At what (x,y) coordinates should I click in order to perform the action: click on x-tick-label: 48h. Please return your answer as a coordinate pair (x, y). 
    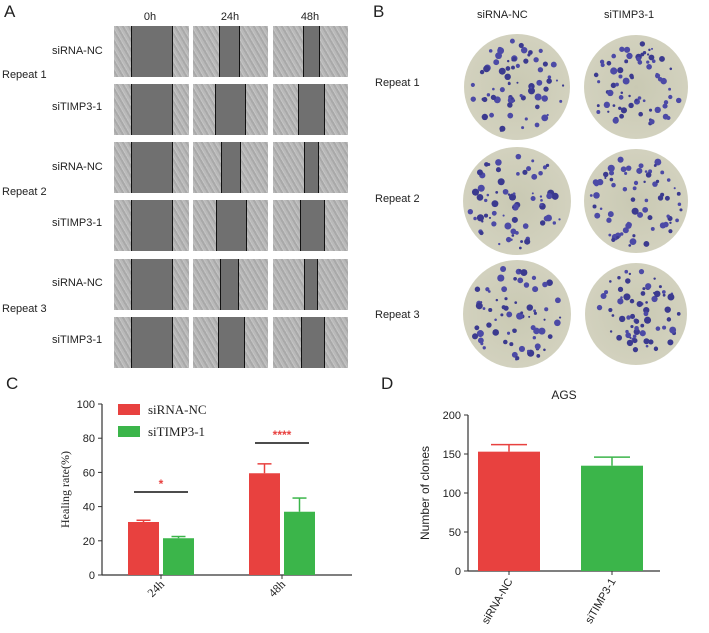
    Looking at the image, I should click on (276, 588).